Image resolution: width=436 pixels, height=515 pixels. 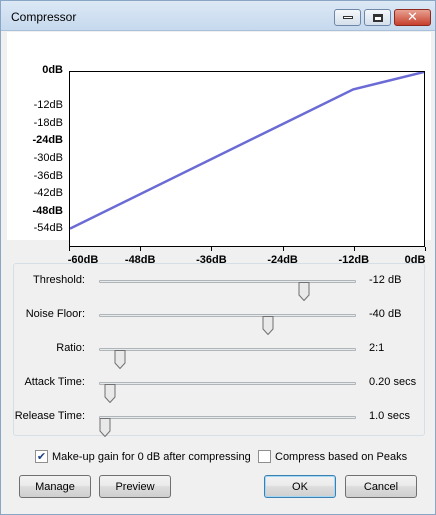 What do you see at coordinates (135, 486) in the screenshot?
I see `preview-button: Preview` at bounding box center [135, 486].